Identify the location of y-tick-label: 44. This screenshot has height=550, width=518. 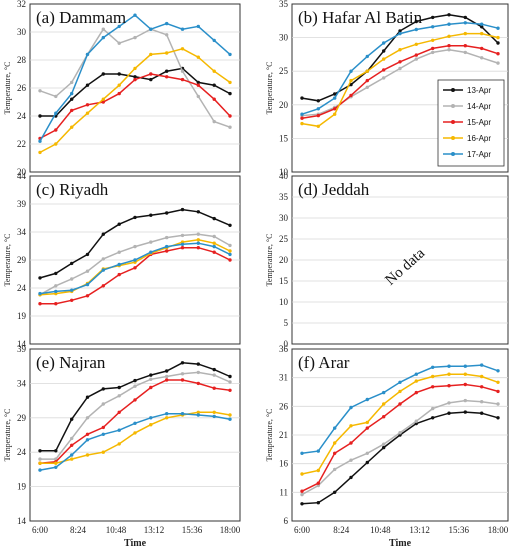
(22, 176).